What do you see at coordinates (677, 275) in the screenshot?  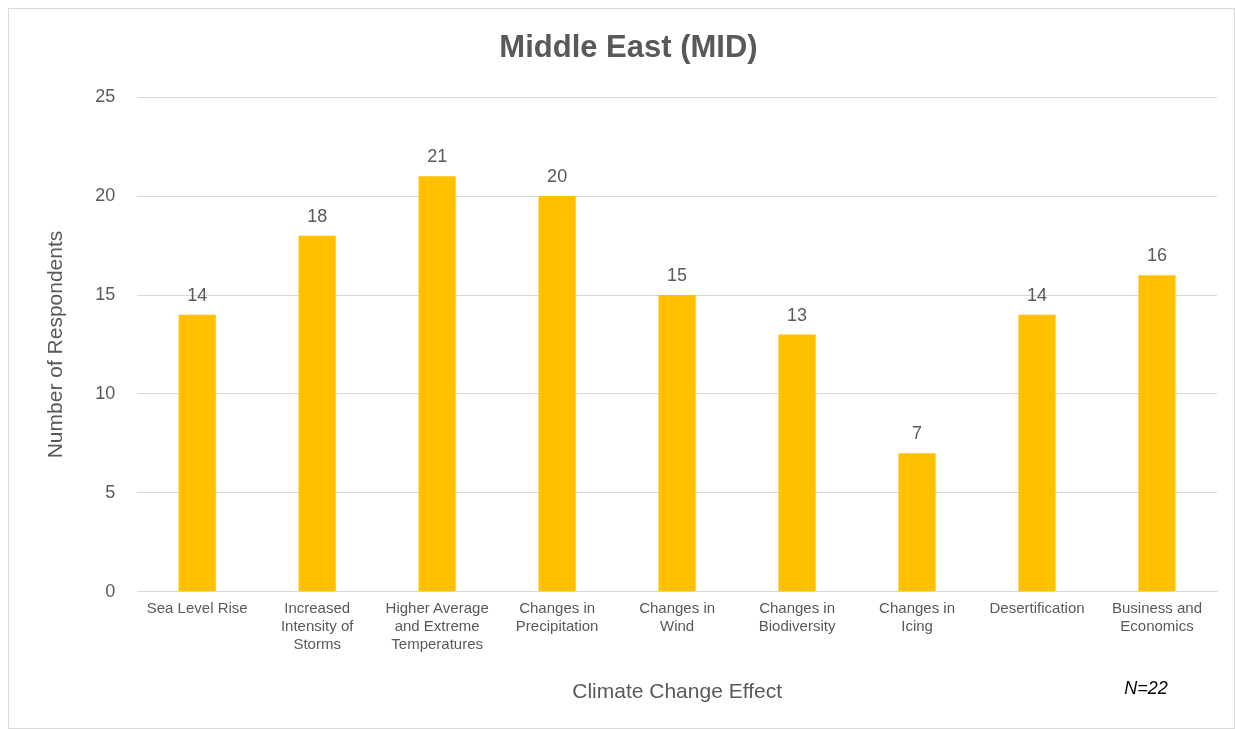 I see `data-label: 15` at bounding box center [677, 275].